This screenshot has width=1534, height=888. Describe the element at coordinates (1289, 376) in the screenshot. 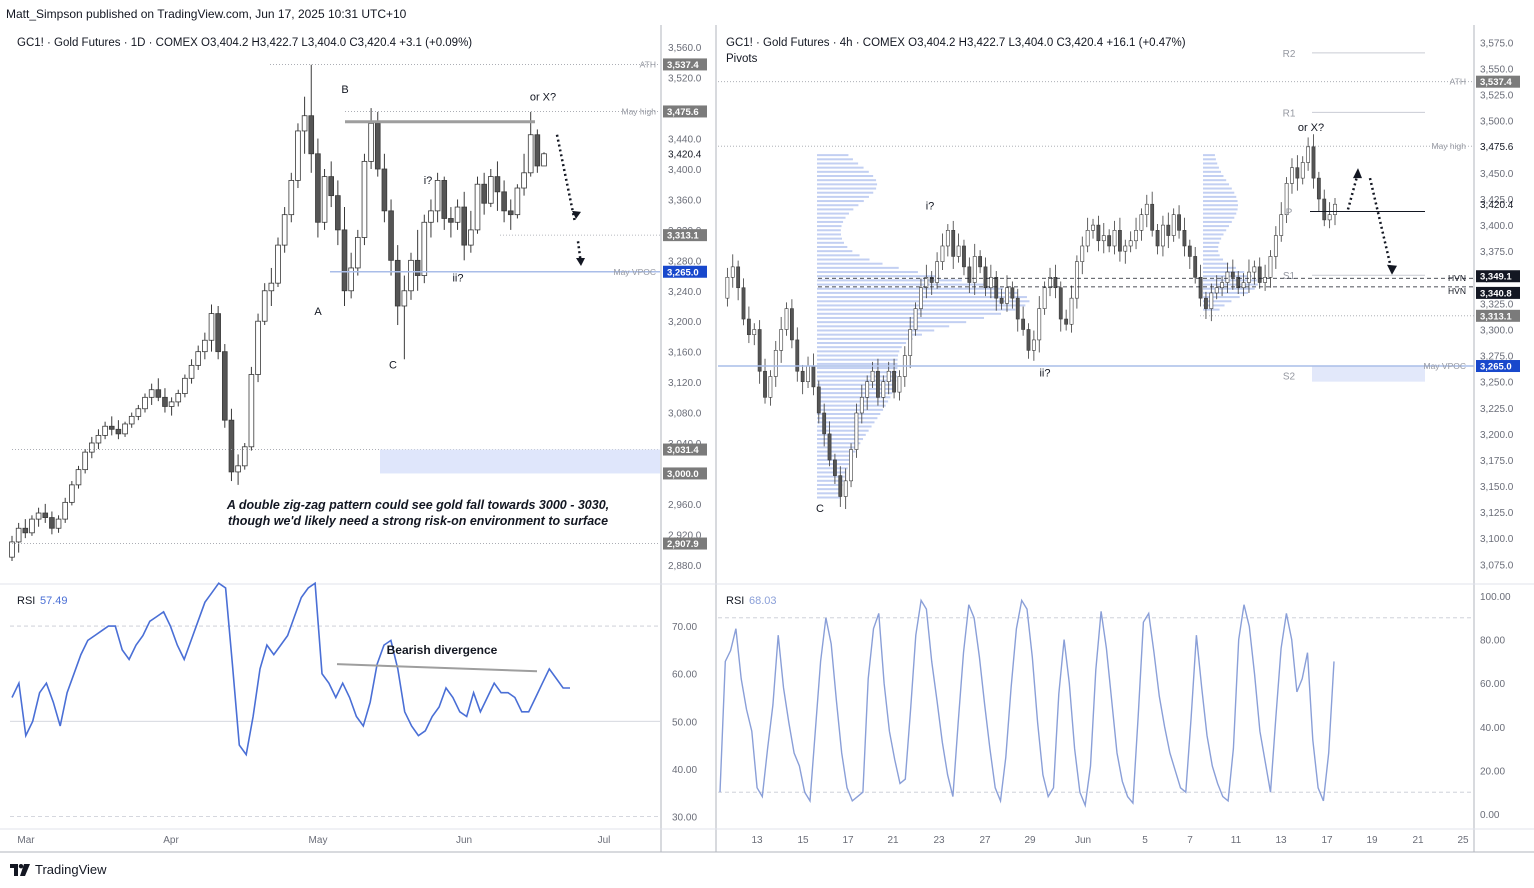

I see `pivot-label: S2` at that location.